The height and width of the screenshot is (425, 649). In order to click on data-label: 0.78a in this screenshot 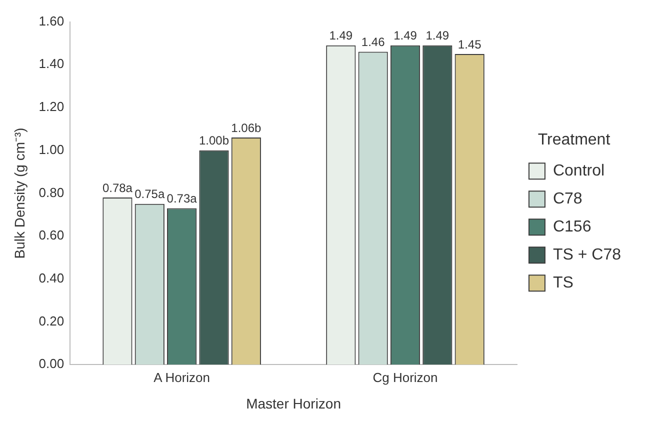, I will do `click(117, 187)`.